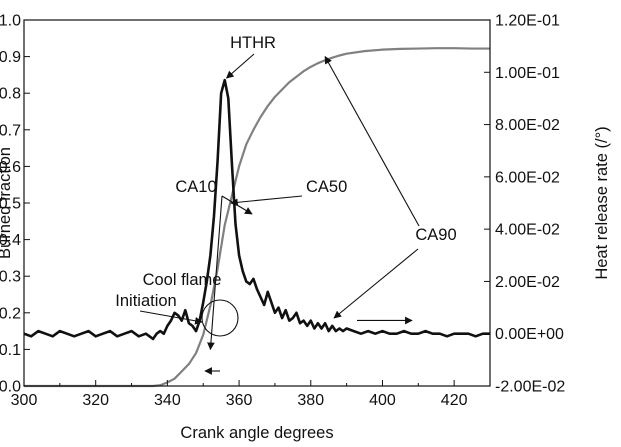 The height and width of the screenshot is (447, 621). What do you see at coordinates (10, 277) in the screenshot?
I see `y-left-tick-label: 0.3` at bounding box center [10, 277].